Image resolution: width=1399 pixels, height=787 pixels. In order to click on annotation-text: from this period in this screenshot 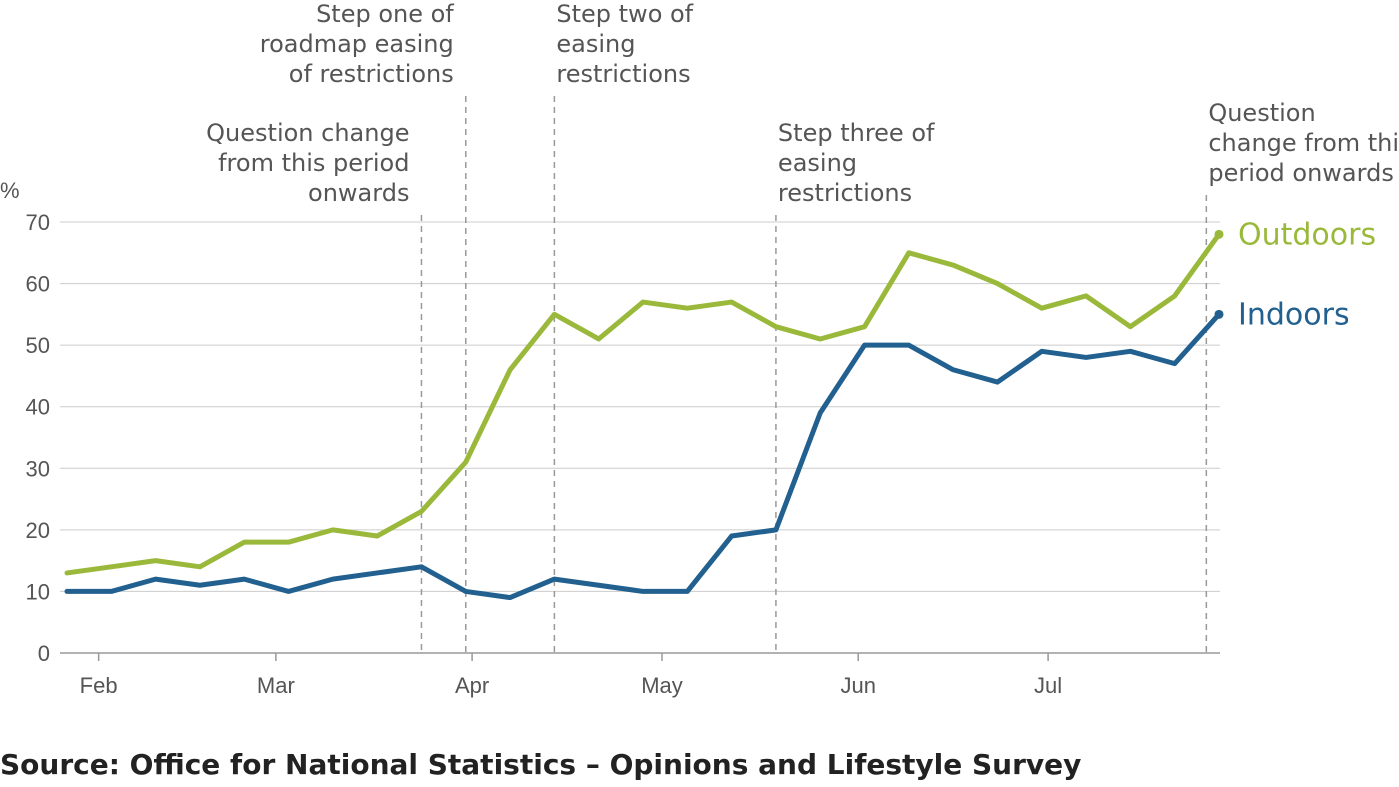, I will do `click(313, 163)`.